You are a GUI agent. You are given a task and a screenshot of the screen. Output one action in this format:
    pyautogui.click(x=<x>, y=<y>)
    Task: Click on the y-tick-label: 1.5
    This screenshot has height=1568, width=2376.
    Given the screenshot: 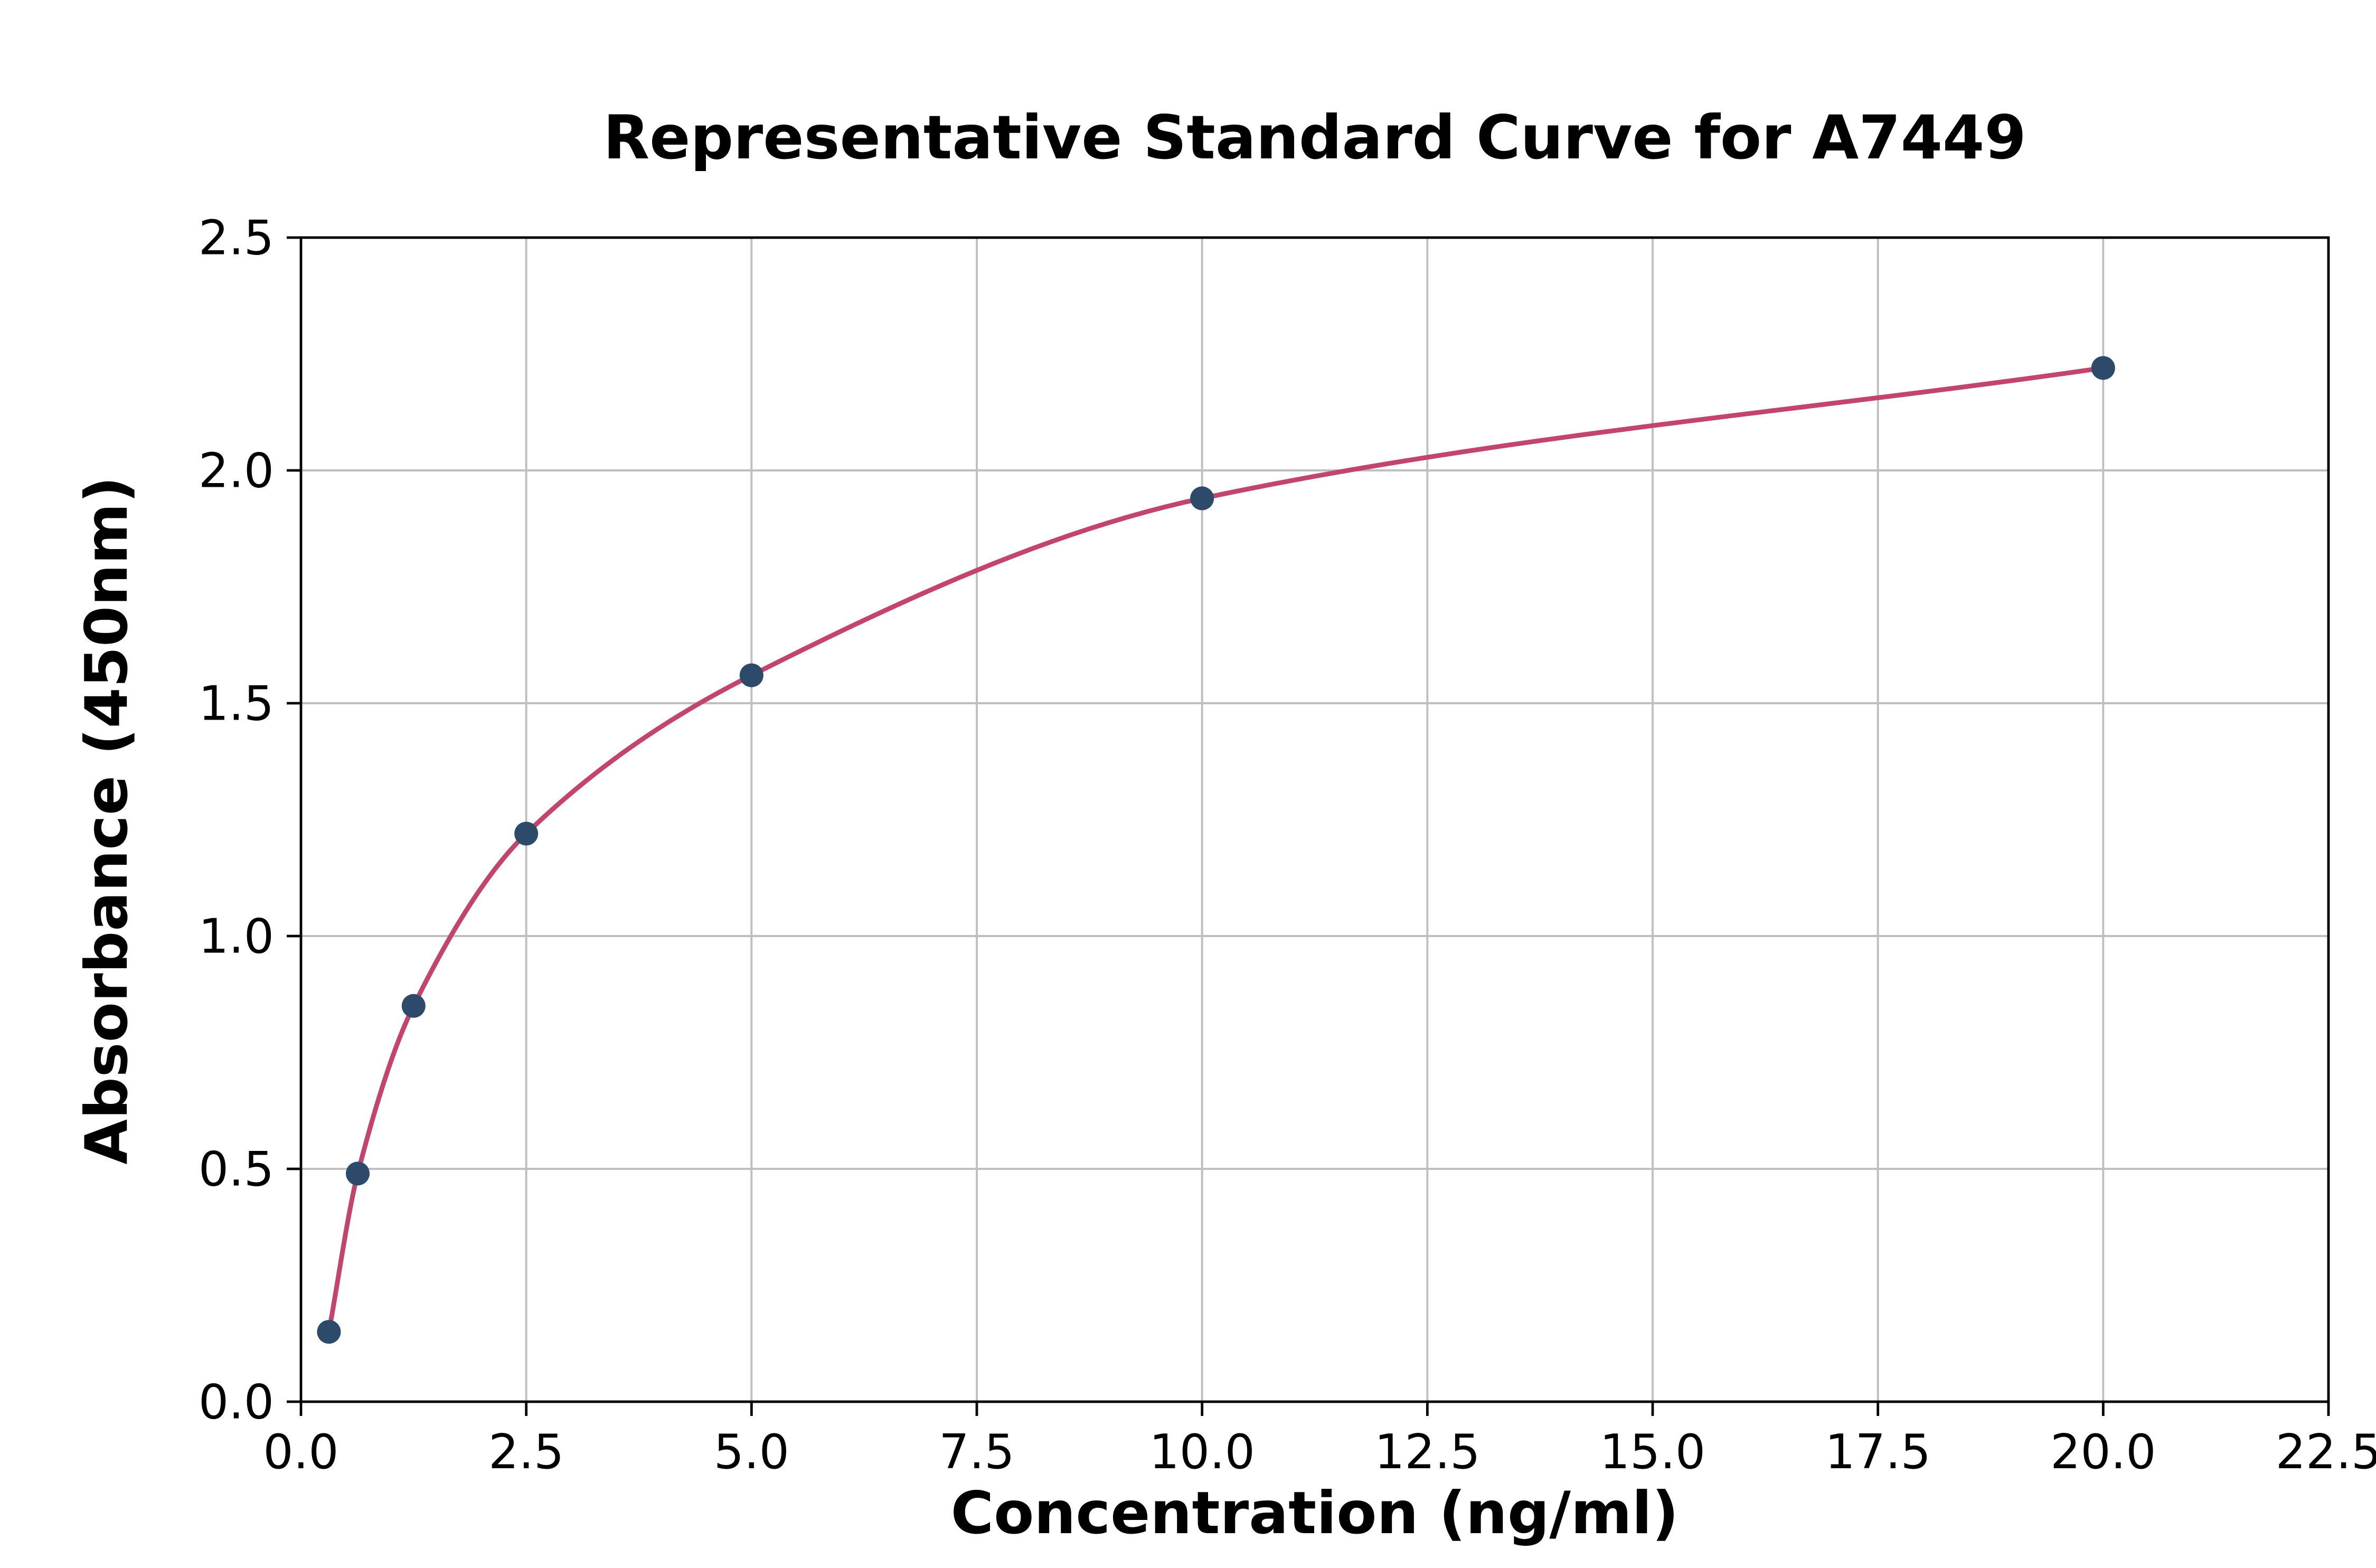 What is the action you would take?
    pyautogui.click(x=237, y=704)
    